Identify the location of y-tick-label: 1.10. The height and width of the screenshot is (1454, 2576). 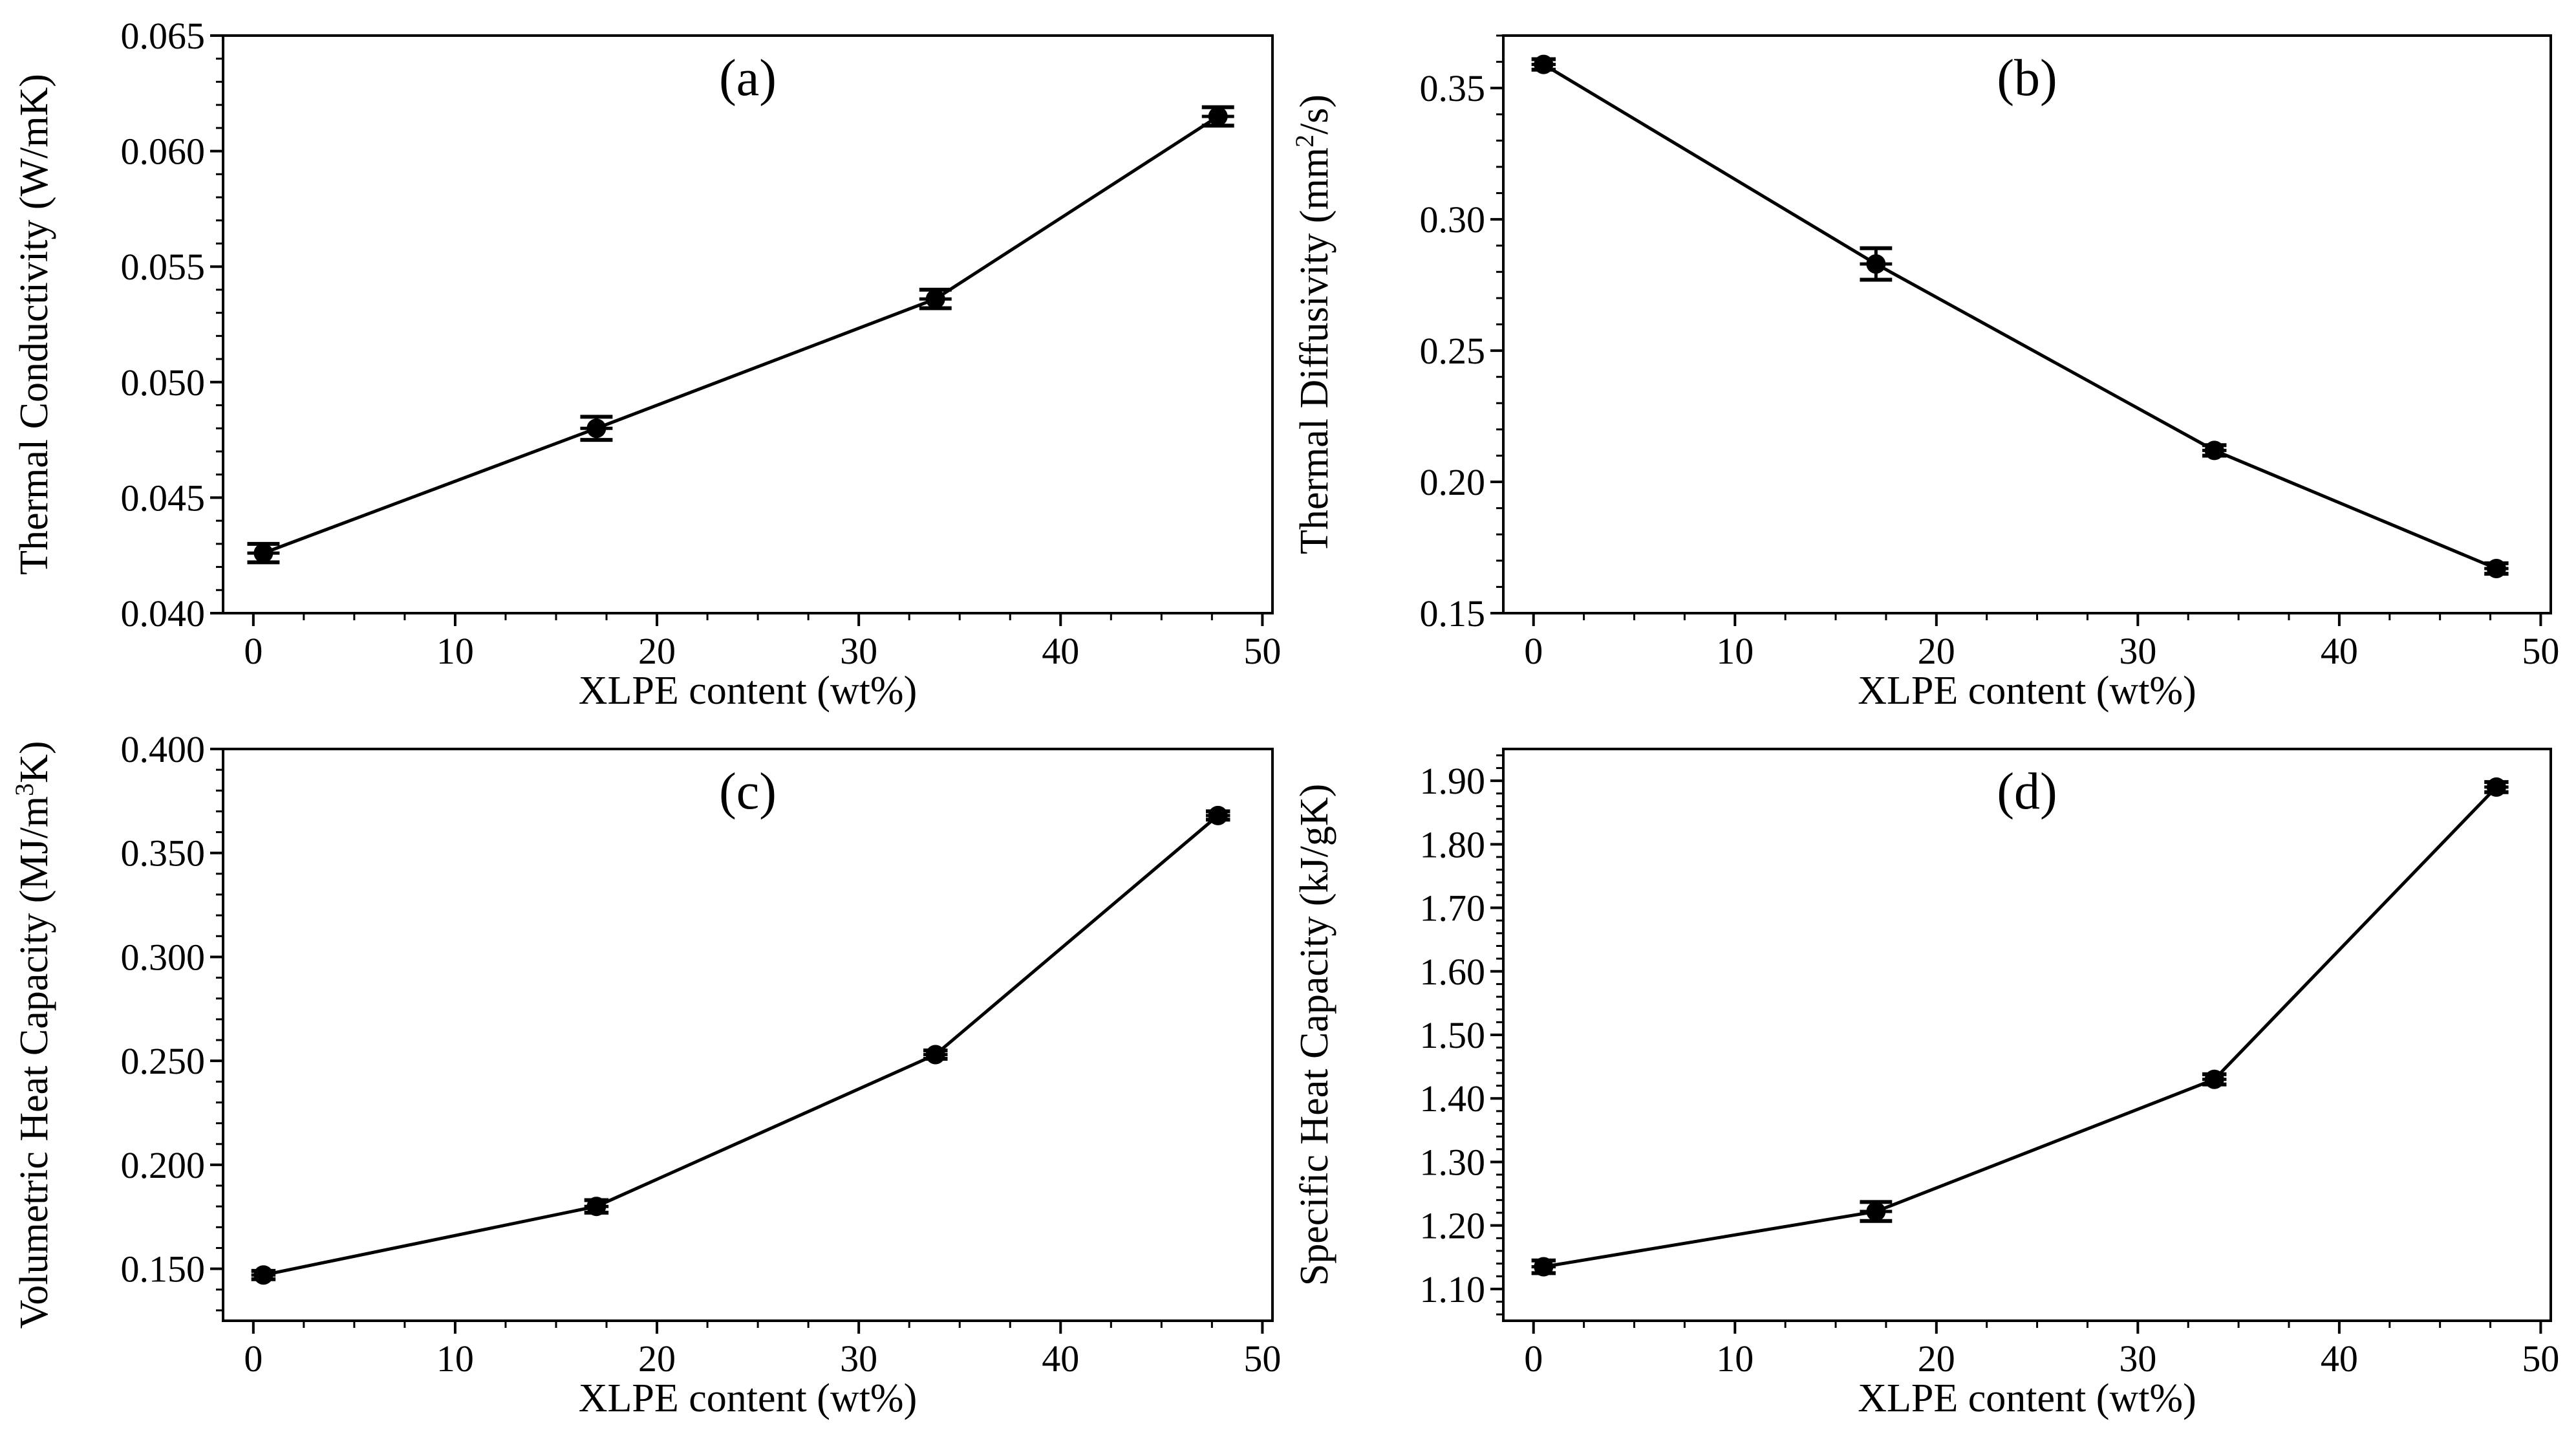
(1453, 1289).